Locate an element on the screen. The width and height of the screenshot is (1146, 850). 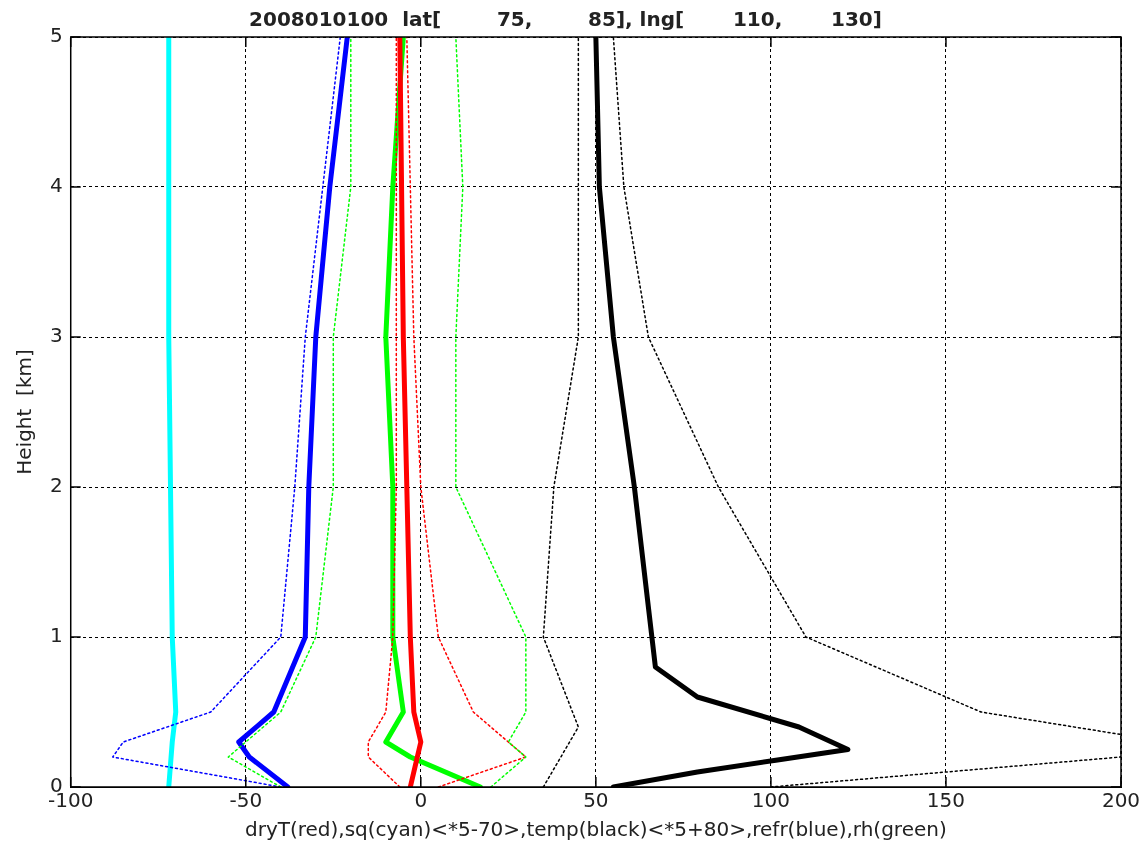
x-tick-label: 0 is located at coordinates (421, 800).